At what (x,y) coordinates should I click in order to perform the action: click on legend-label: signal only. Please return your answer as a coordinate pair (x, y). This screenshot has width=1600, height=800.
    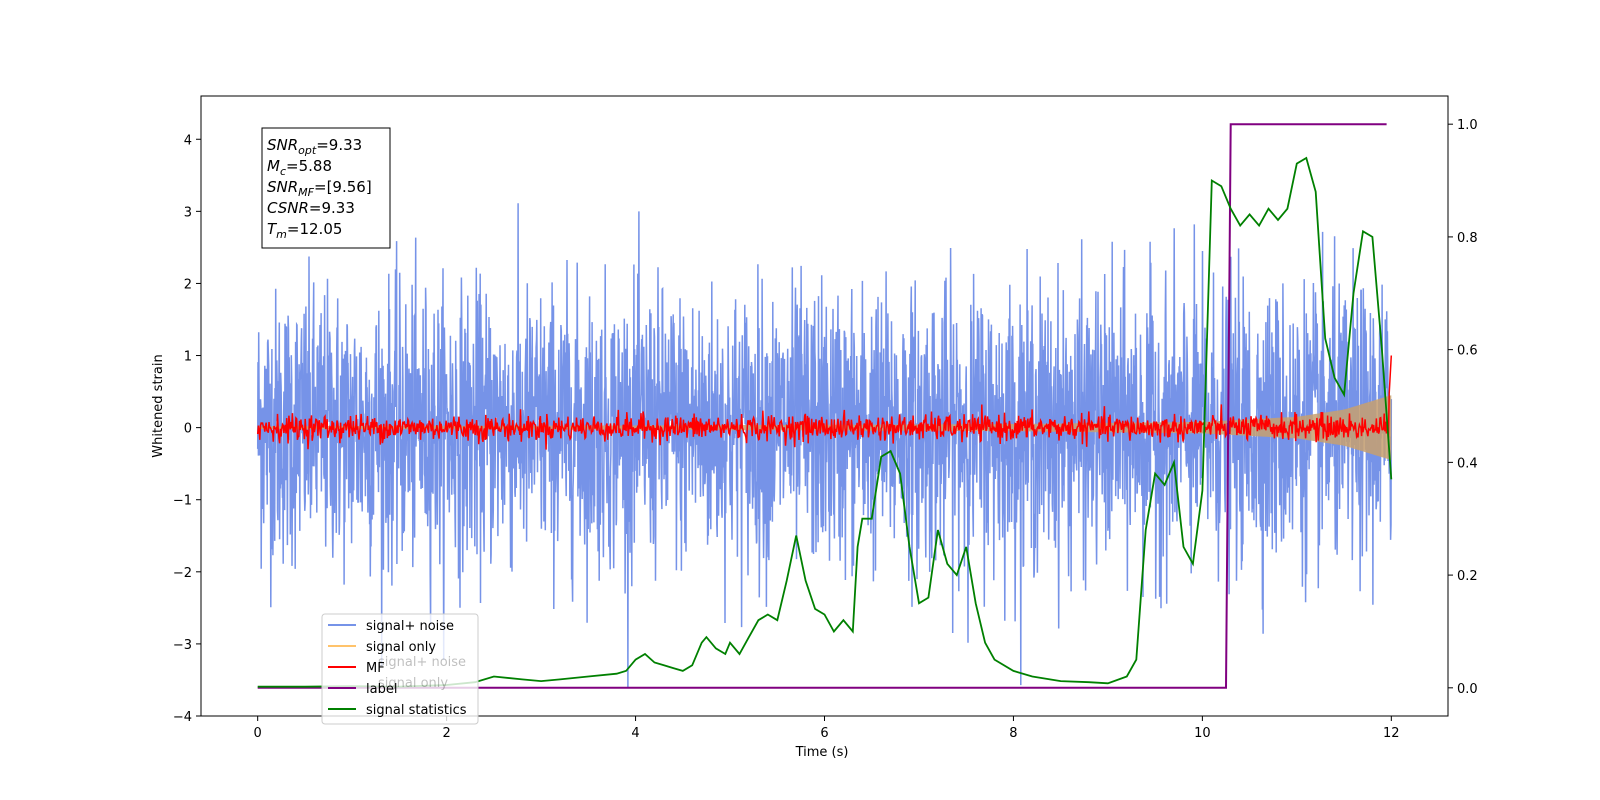
    Looking at the image, I should click on (401, 647).